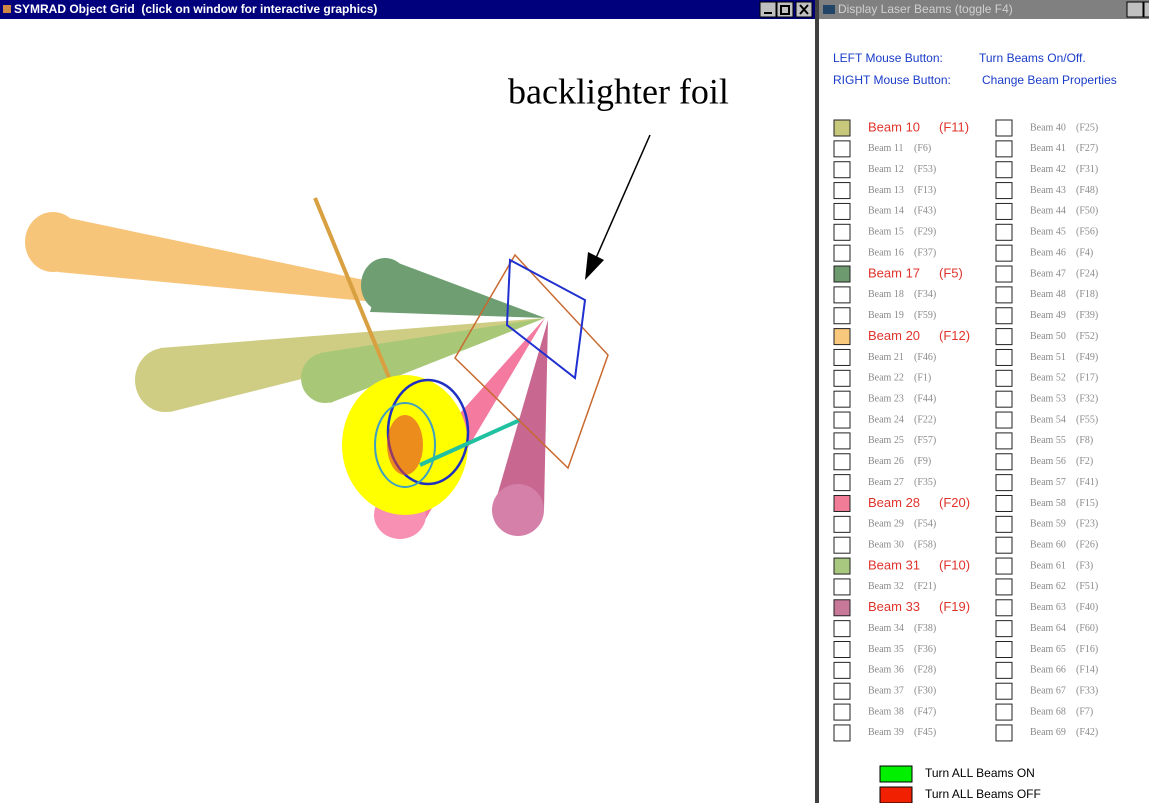 This screenshot has height=803, width=1149. What do you see at coordinates (1146, 9) in the screenshot?
I see `maximize` at bounding box center [1146, 9].